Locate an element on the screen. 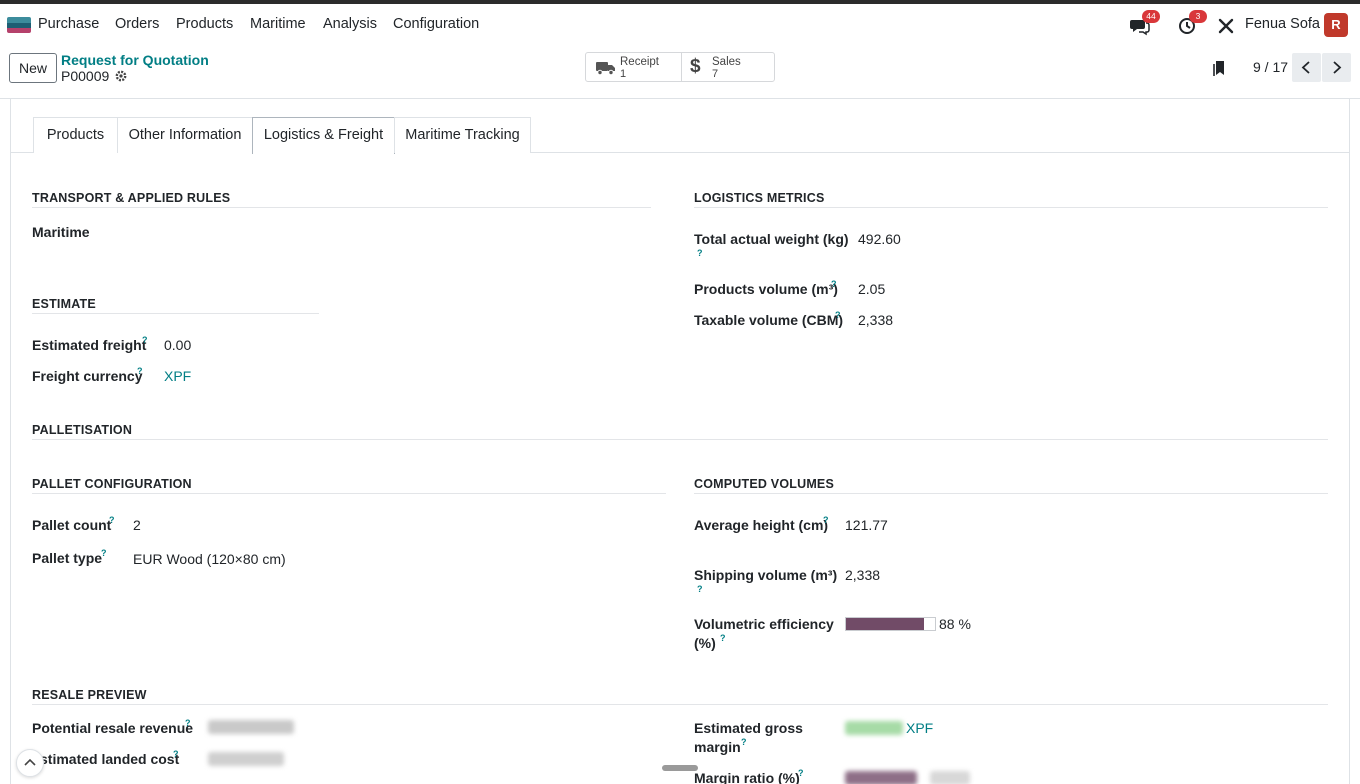  menu-orders: Orders is located at coordinates (137, 24).